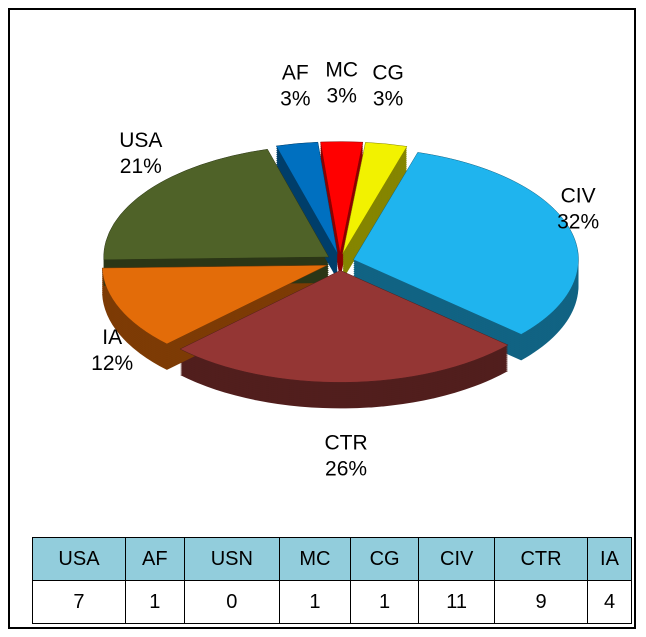  What do you see at coordinates (388, 73) in the screenshot?
I see `category-label: CG` at bounding box center [388, 73].